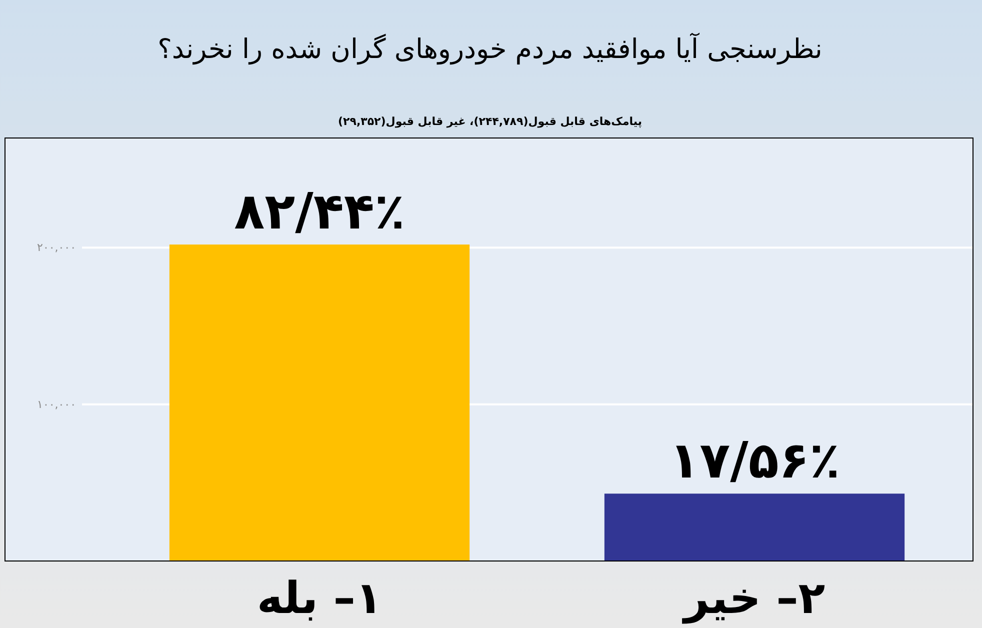  I want to click on y-tick-label: ۲۰۰,۰۰۰, so click(56, 247).